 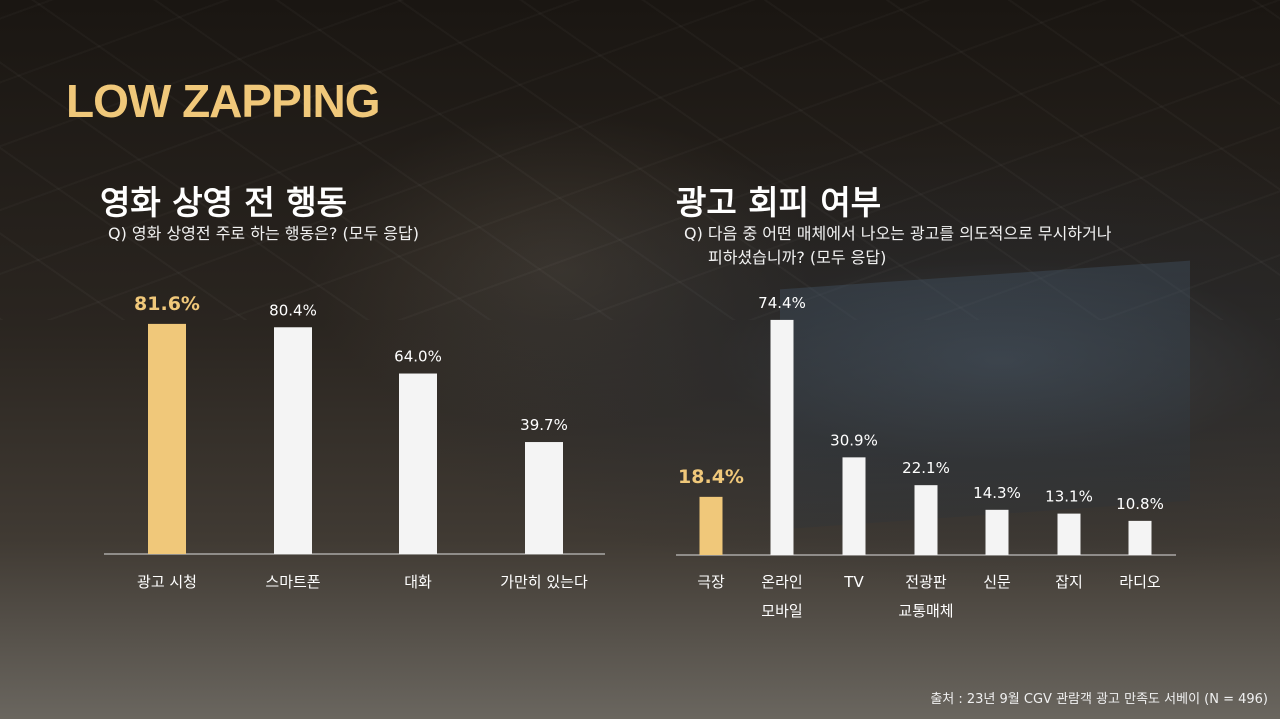 I want to click on category-label: 라디오, so click(x=1140, y=582).